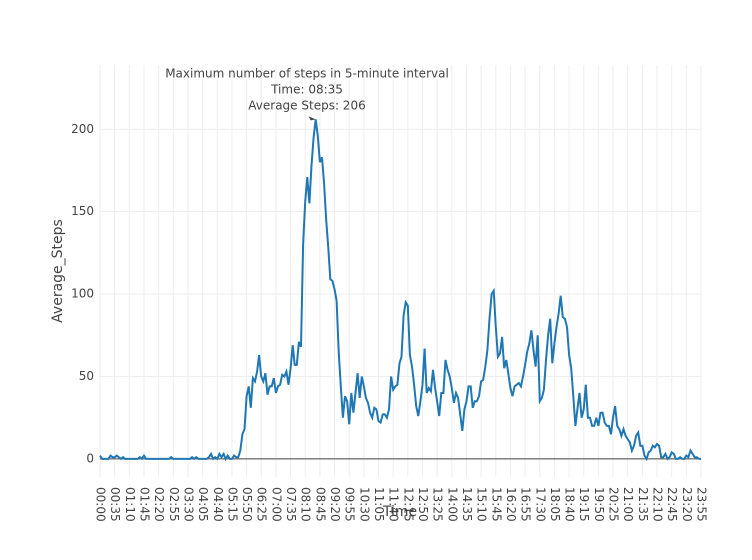  I want to click on x-axis-label: Time, so click(399, 512).